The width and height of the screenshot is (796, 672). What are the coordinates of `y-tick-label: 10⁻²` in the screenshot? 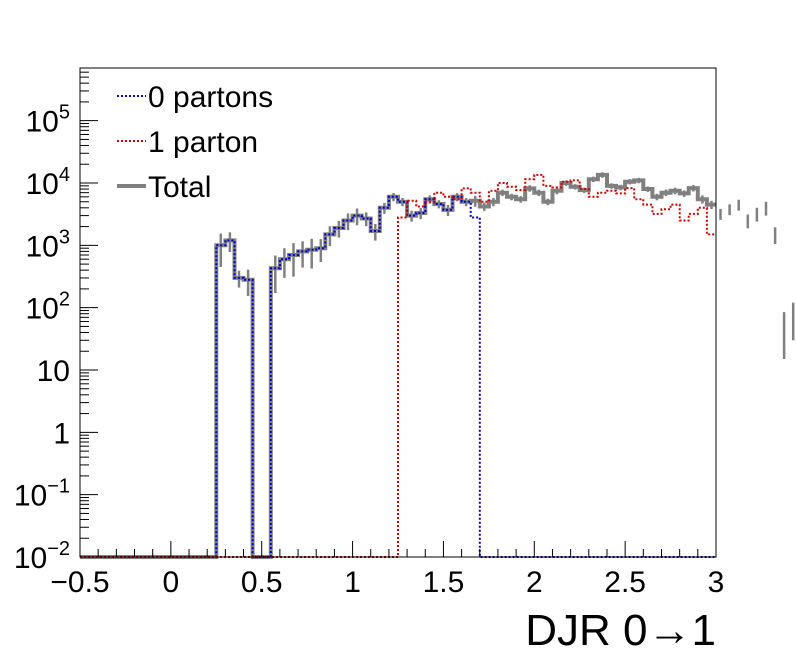 It's located at (42, 556).